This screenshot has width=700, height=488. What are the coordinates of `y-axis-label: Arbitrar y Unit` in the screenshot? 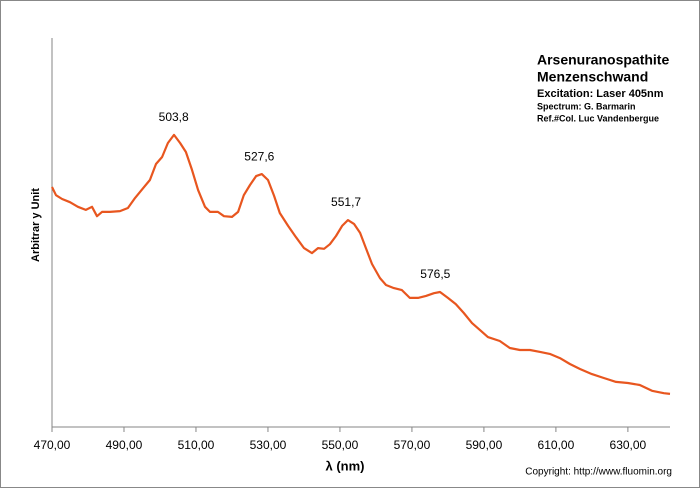 It's located at (36, 225).